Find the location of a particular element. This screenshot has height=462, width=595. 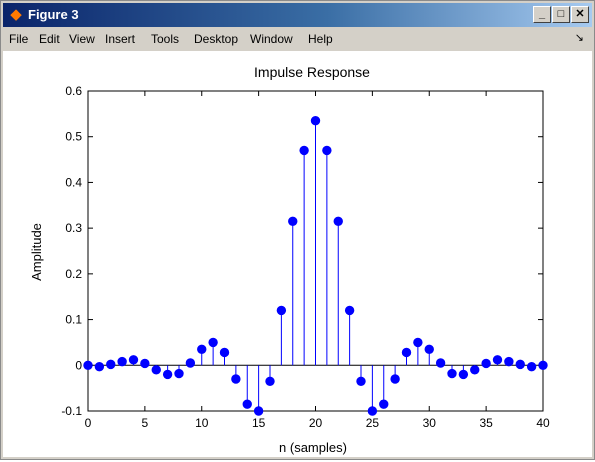

y-tick-label: 0 is located at coordinates (78, 365).